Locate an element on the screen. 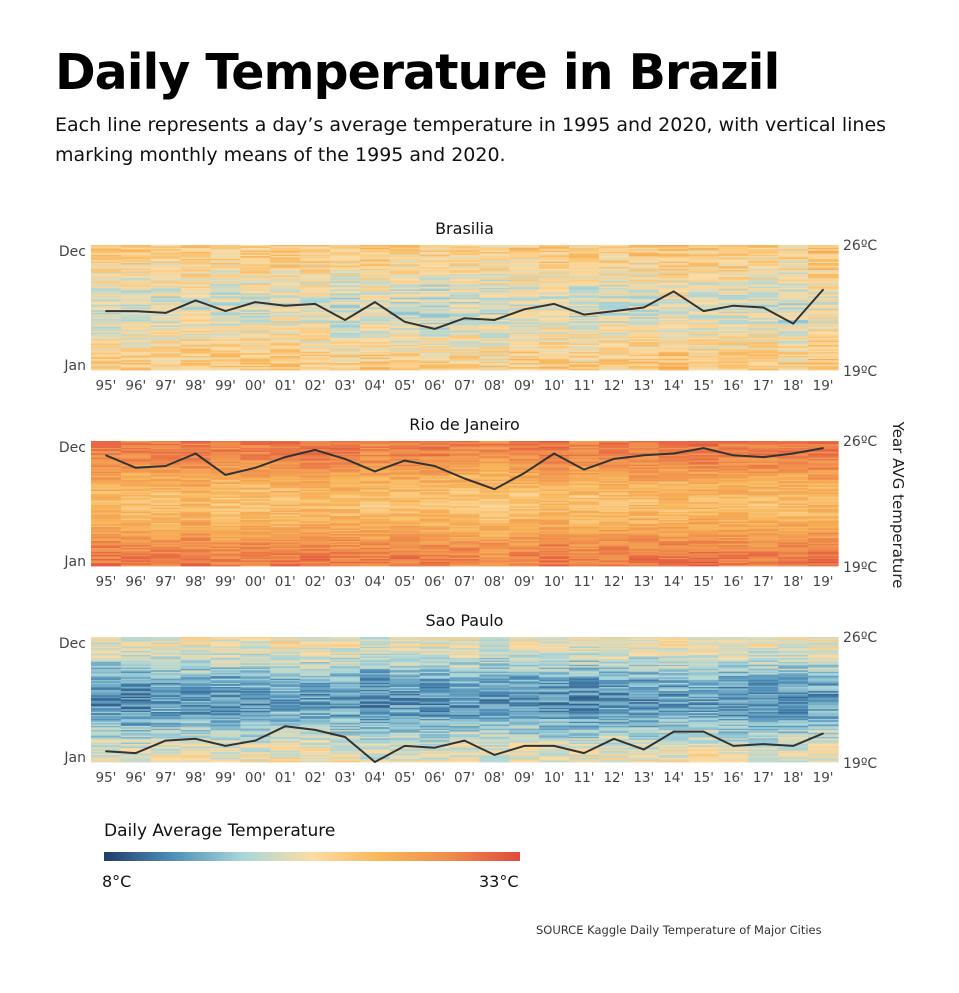 The width and height of the screenshot is (959, 993). y-tick-label: Jan is located at coordinates (74, 366).